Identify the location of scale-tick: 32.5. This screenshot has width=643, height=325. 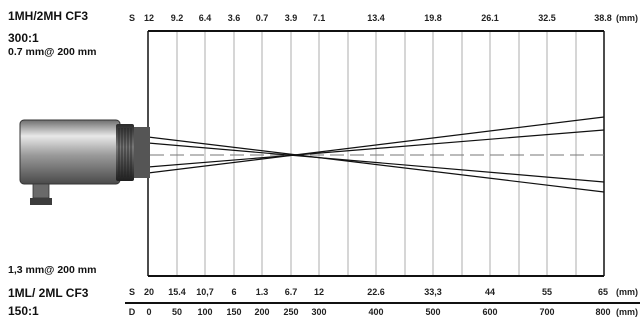
(547, 18).